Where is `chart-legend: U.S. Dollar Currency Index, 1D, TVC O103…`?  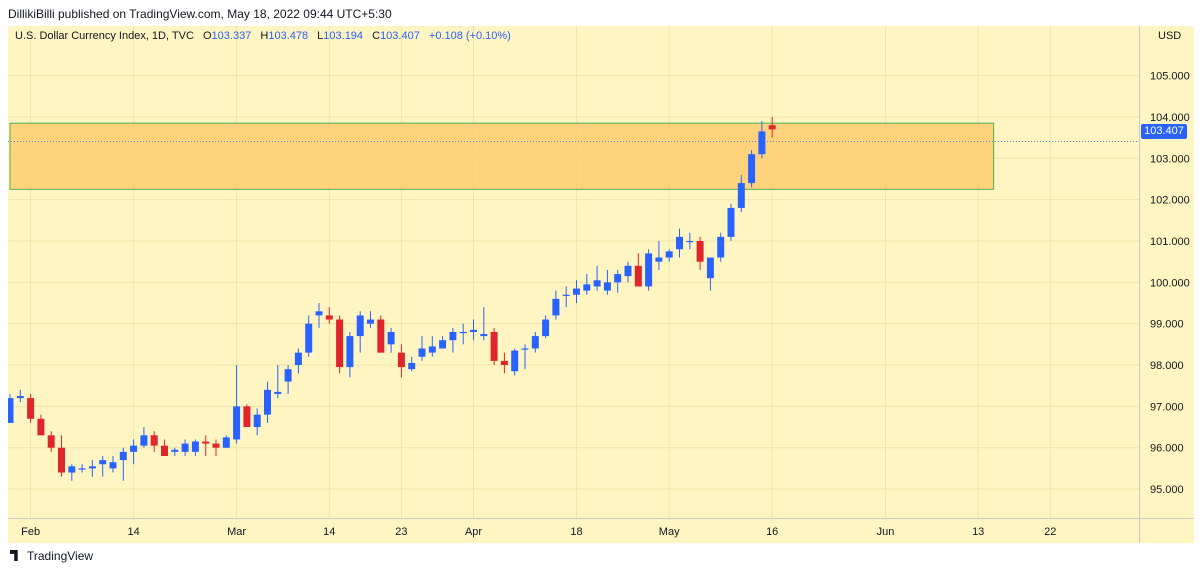
chart-legend: U.S. Dollar Currency Index, 1D, TVC O103… is located at coordinates (263, 36).